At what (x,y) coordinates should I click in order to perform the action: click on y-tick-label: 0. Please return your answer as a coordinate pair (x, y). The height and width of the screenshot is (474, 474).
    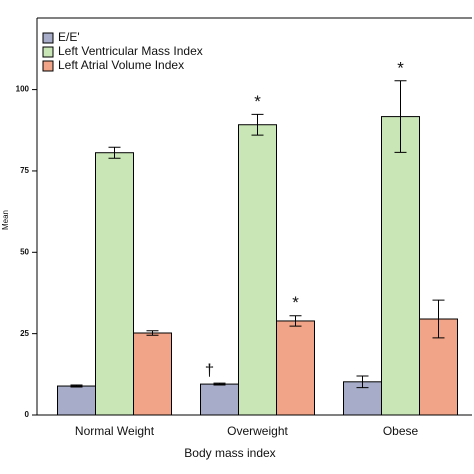
    Looking at the image, I should click on (27, 414).